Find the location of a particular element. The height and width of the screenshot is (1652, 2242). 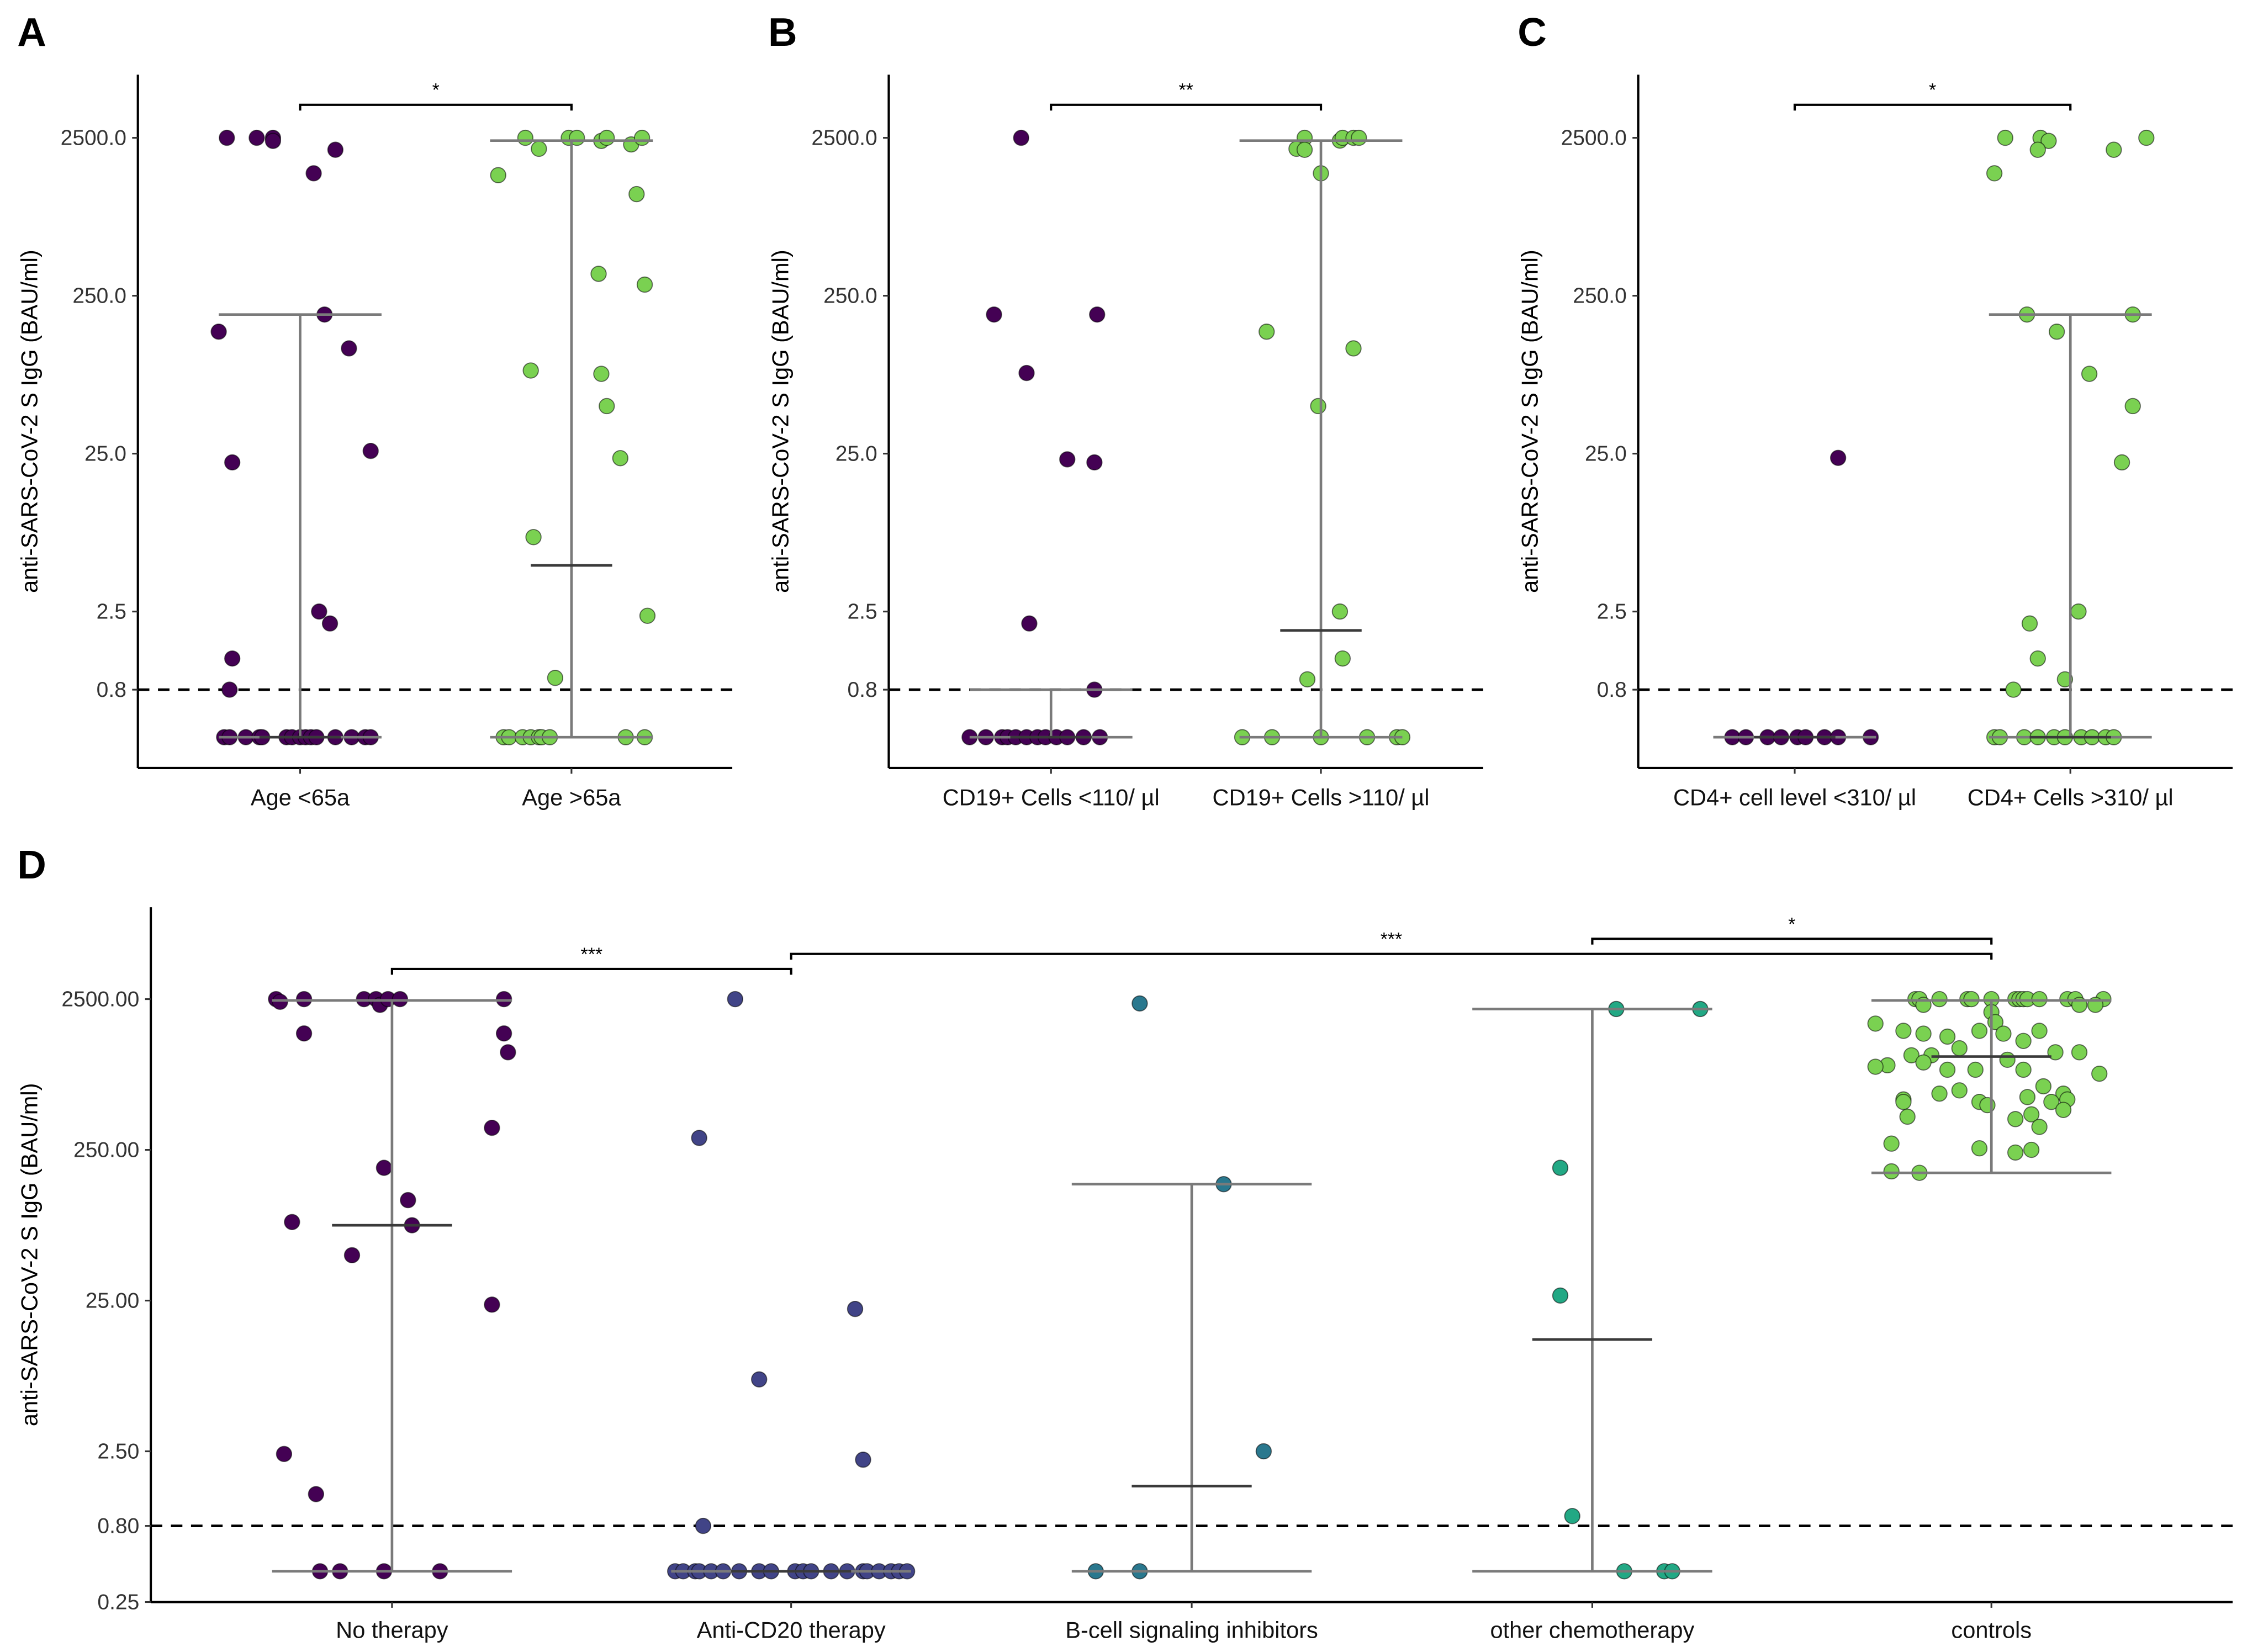

significance-label: ** is located at coordinates (1185, 90).